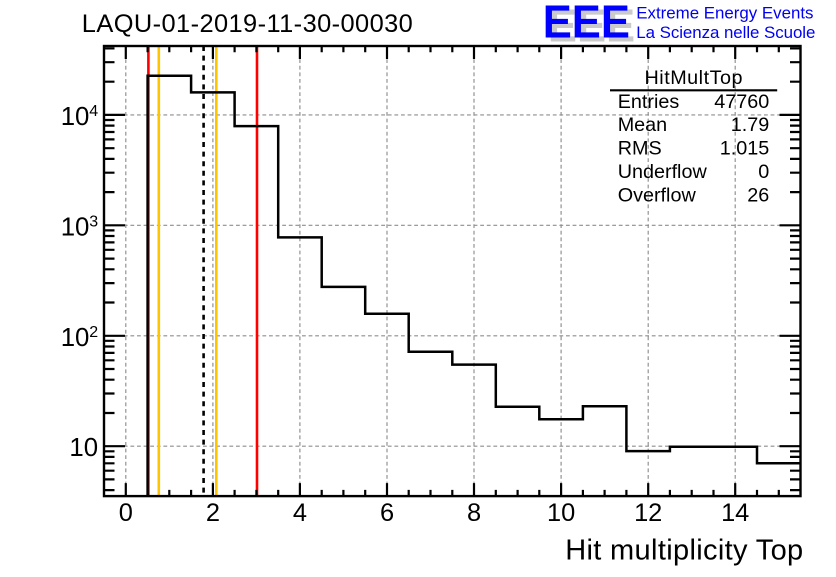 This screenshot has height=577, width=836. I want to click on svg-text: Underflow, so click(663, 172).